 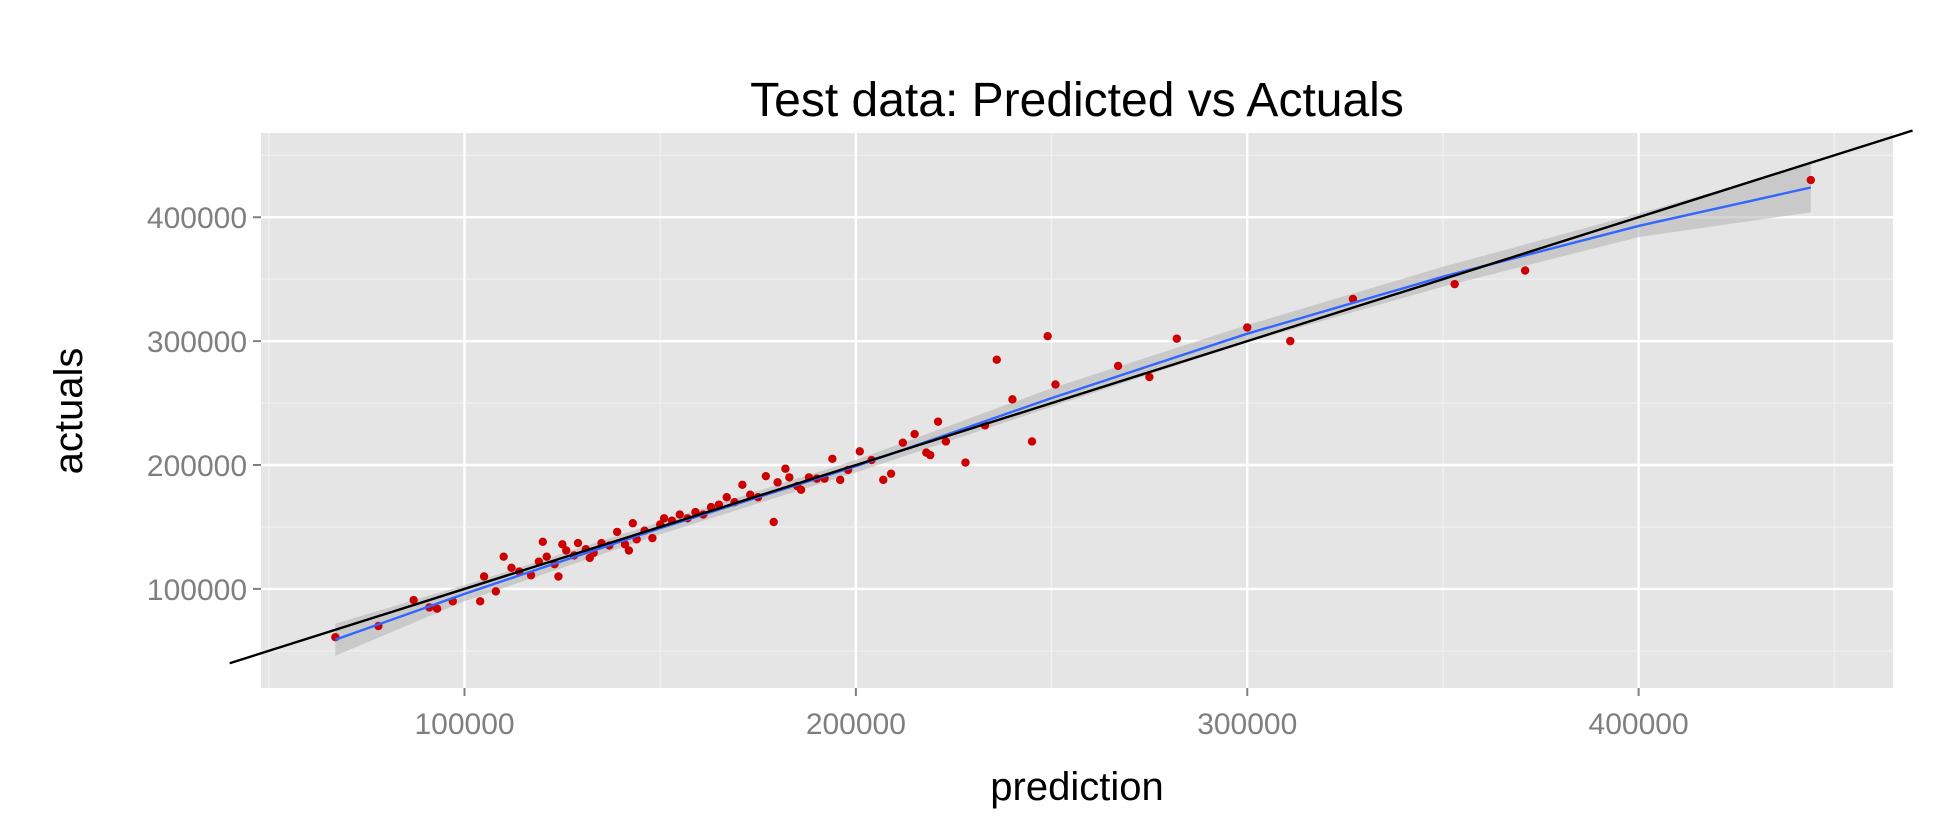 I want to click on y-axis-title: actuals, so click(x=69, y=411).